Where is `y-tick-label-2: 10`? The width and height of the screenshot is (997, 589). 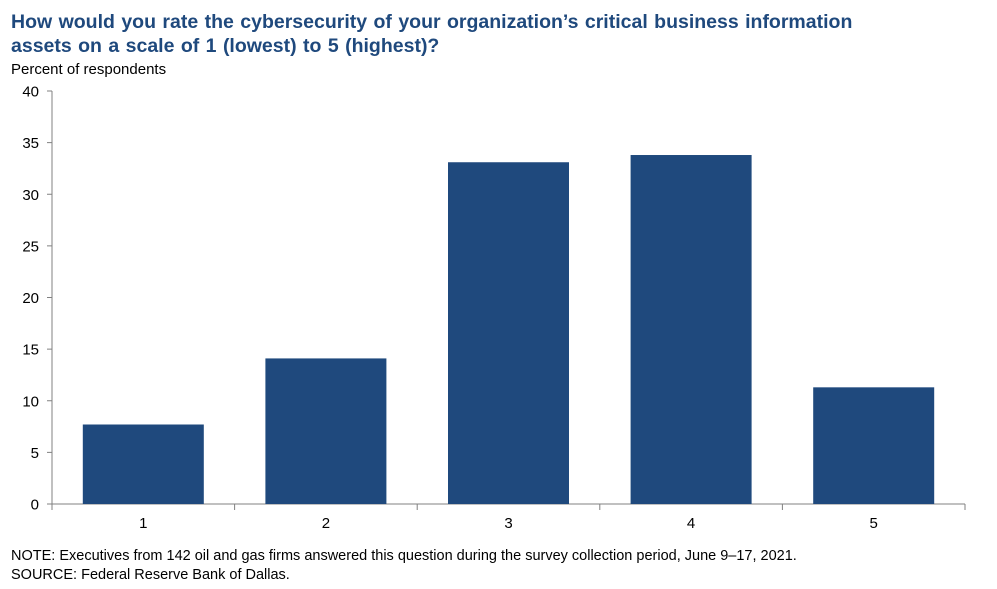 y-tick-label-2: 10 is located at coordinates (30, 401).